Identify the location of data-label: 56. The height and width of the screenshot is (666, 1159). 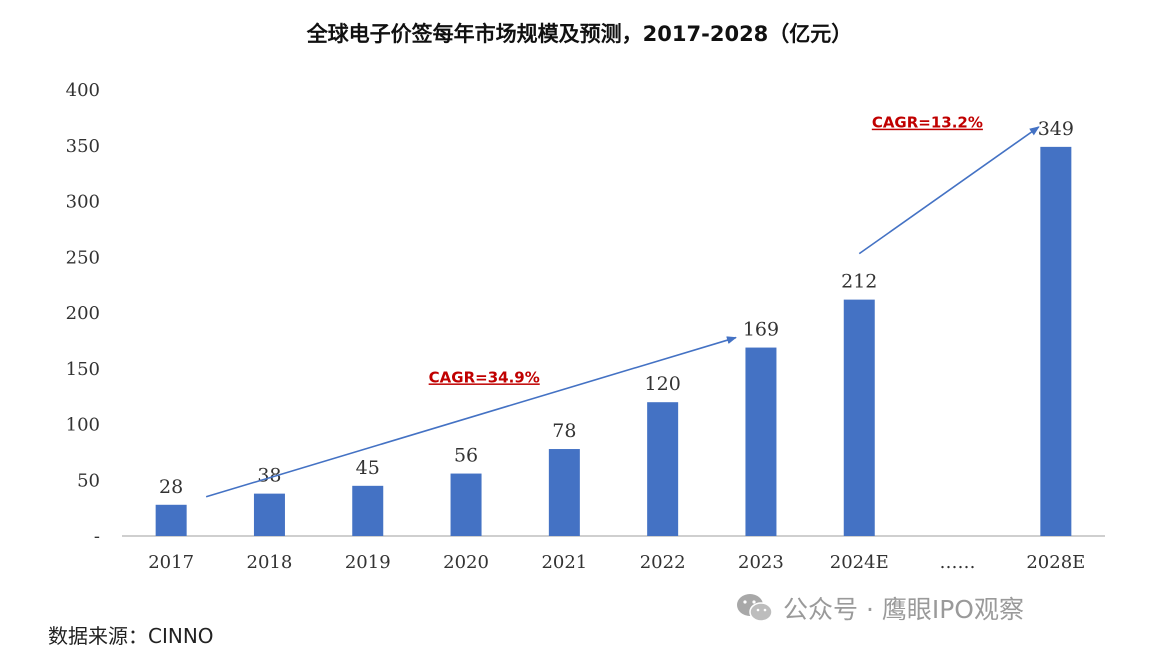
(466, 456).